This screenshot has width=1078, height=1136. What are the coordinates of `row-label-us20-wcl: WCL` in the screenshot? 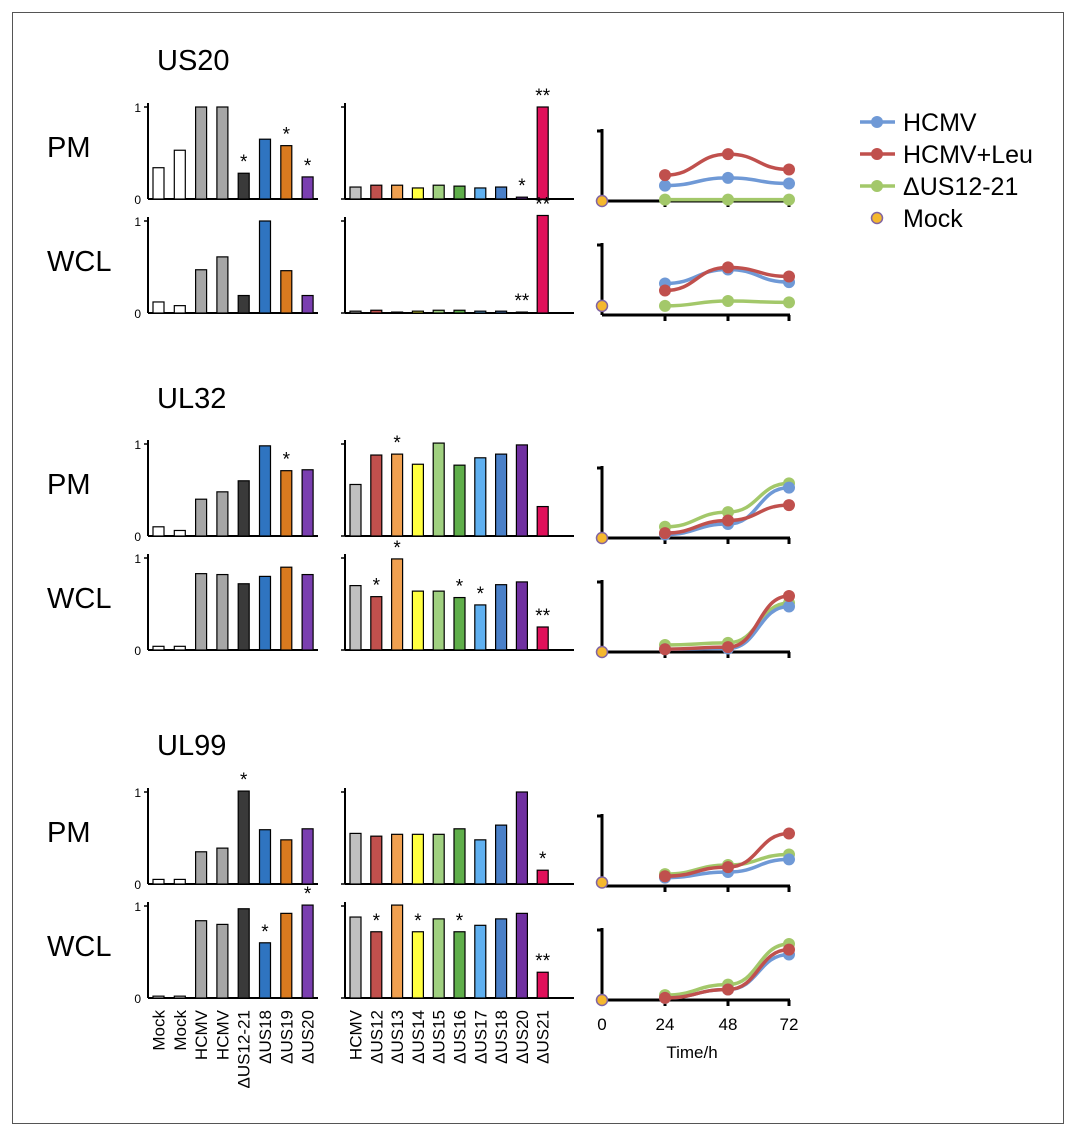 It's located at (79, 262).